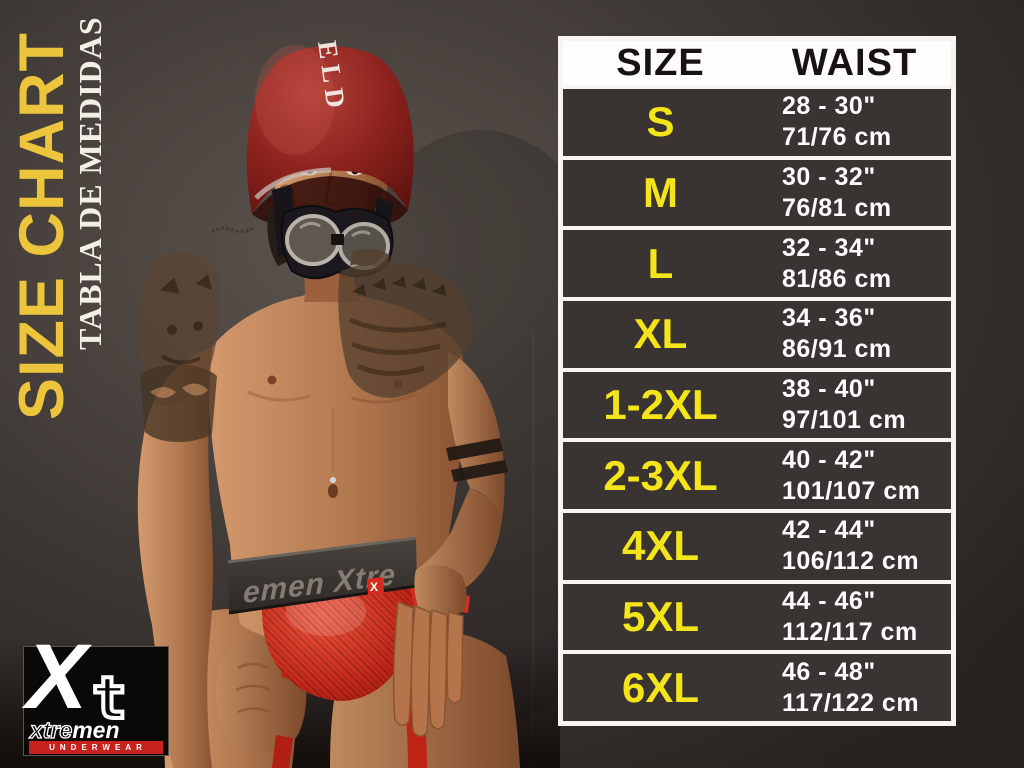 The width and height of the screenshot is (1024, 768). Describe the element at coordinates (850, 632) in the screenshot. I see `waist-cm: 112/117 cm` at that location.